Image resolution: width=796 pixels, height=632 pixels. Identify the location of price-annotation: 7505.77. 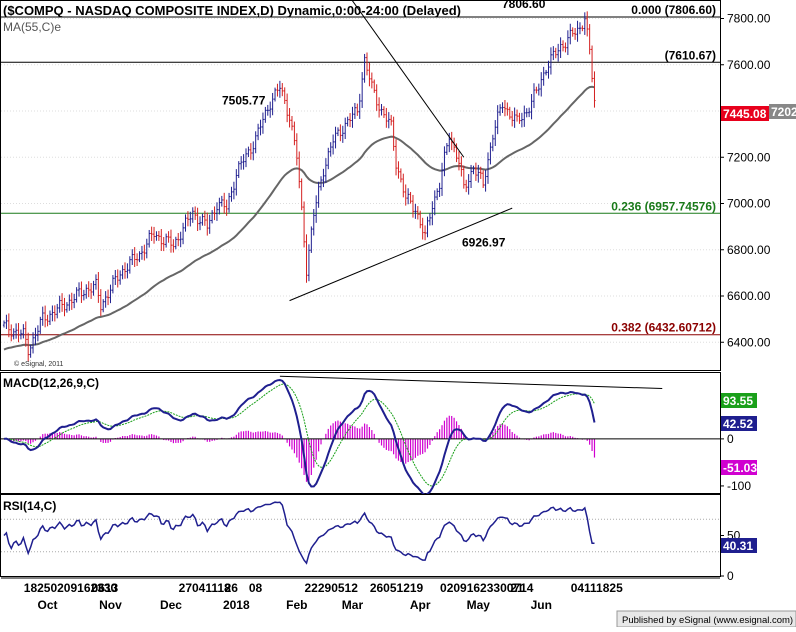
(244, 101).